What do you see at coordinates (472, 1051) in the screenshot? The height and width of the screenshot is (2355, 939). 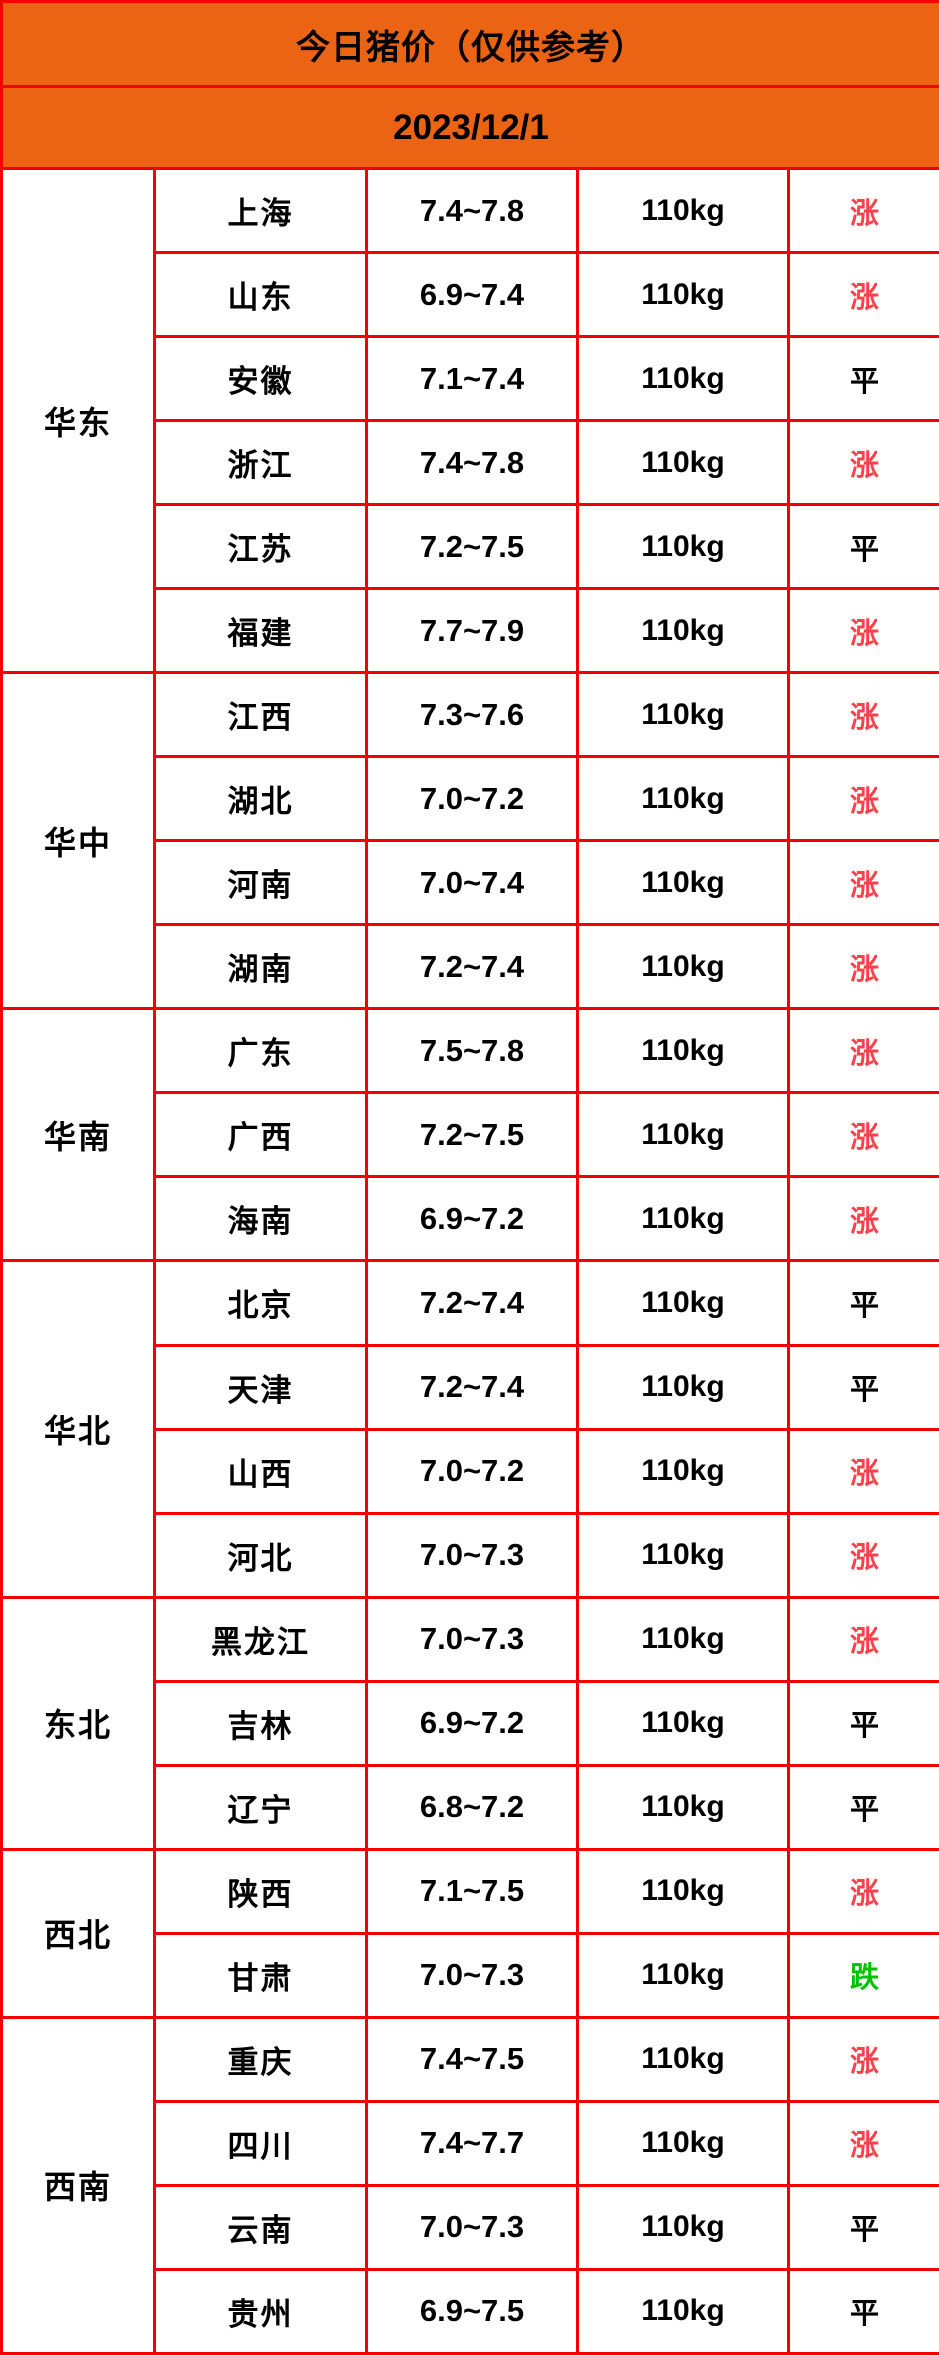 I see `price-cell: 7.5~7.8` at bounding box center [472, 1051].